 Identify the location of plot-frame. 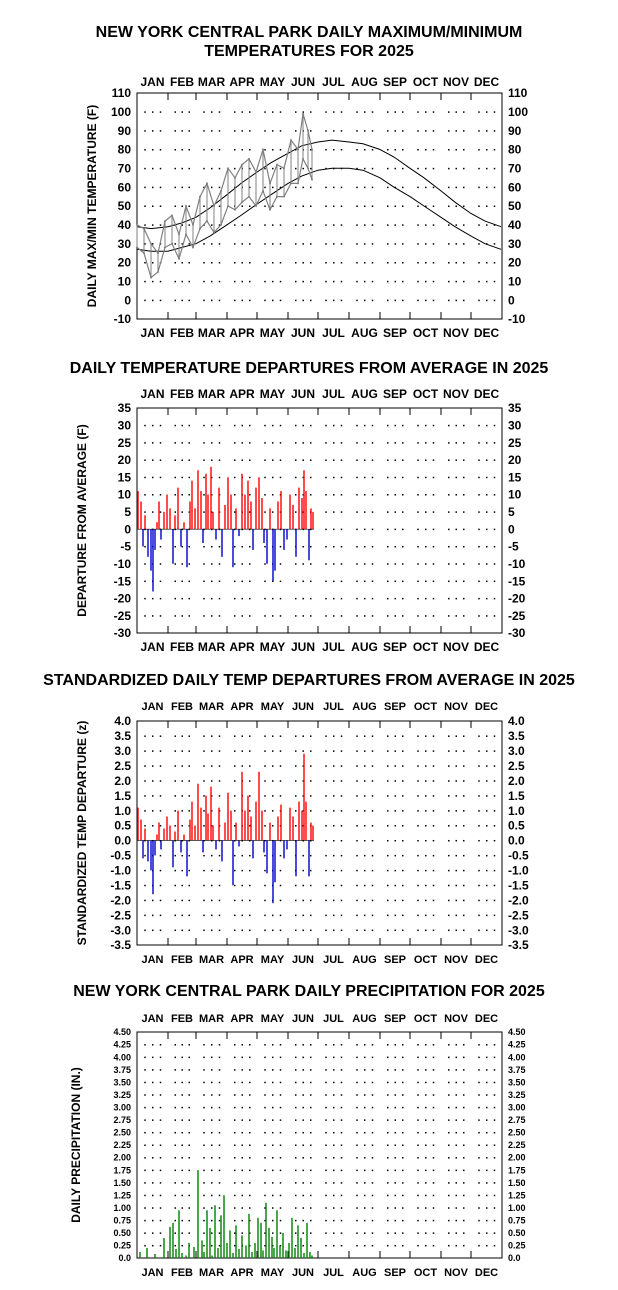
(319, 833).